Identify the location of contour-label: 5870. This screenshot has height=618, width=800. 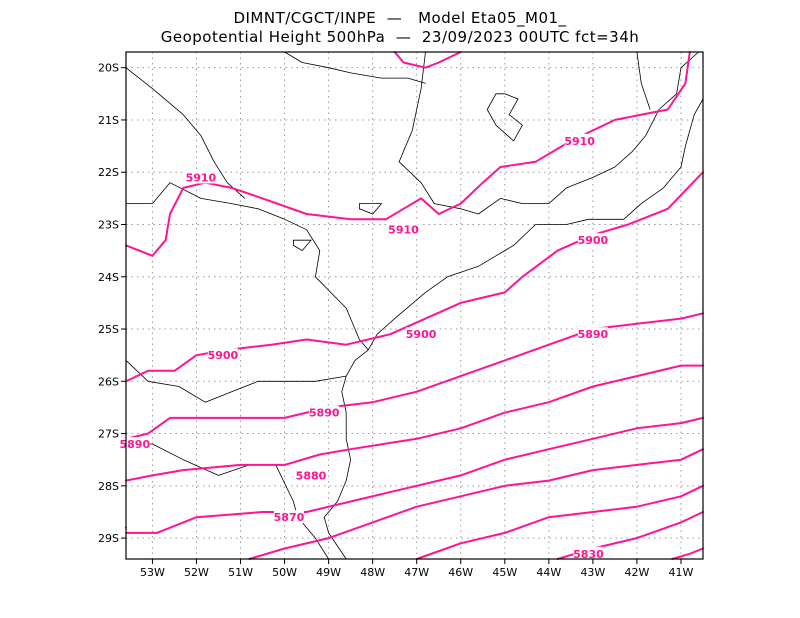
(289, 517).